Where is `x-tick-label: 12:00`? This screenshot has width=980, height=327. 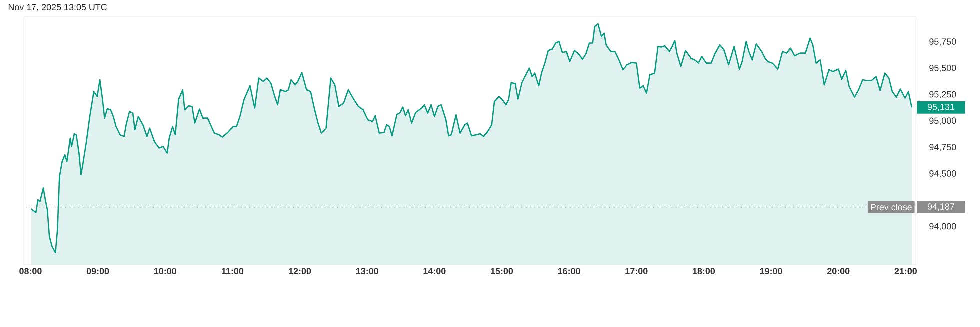
x-tick-label: 12:00 is located at coordinates (300, 271).